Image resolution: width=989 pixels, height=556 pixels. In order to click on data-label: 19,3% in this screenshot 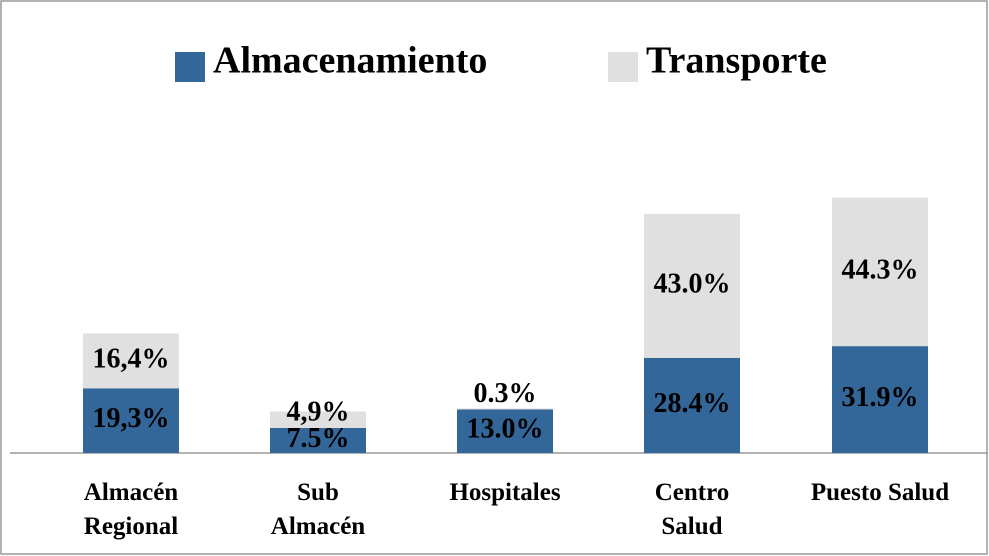, I will do `click(131, 418)`.